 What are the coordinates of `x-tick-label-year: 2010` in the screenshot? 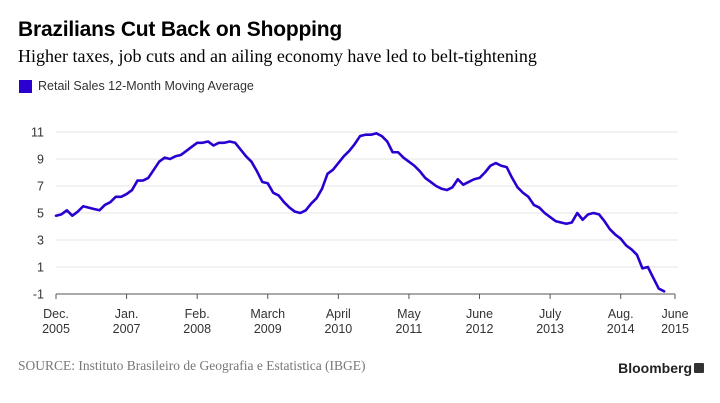 It's located at (338, 329).